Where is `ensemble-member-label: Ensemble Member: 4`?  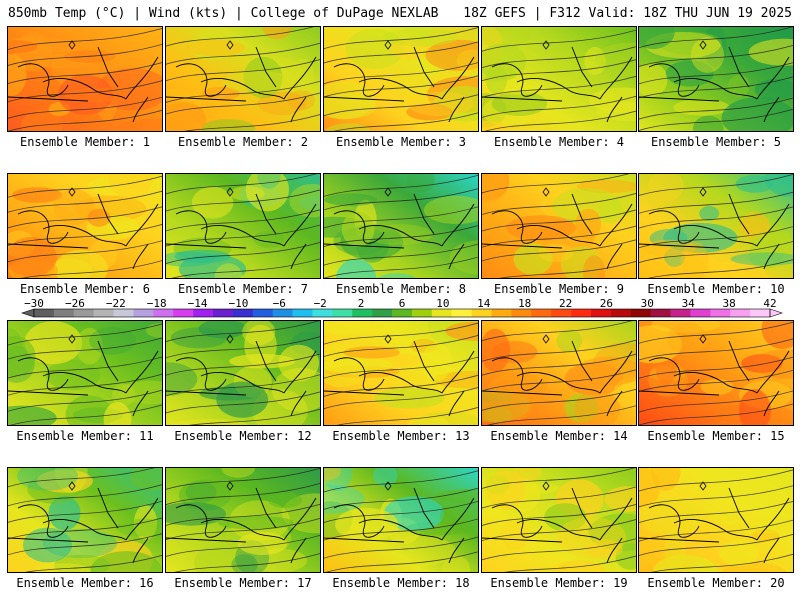 ensemble-member-label: Ensemble Member: 4 is located at coordinates (559, 142).